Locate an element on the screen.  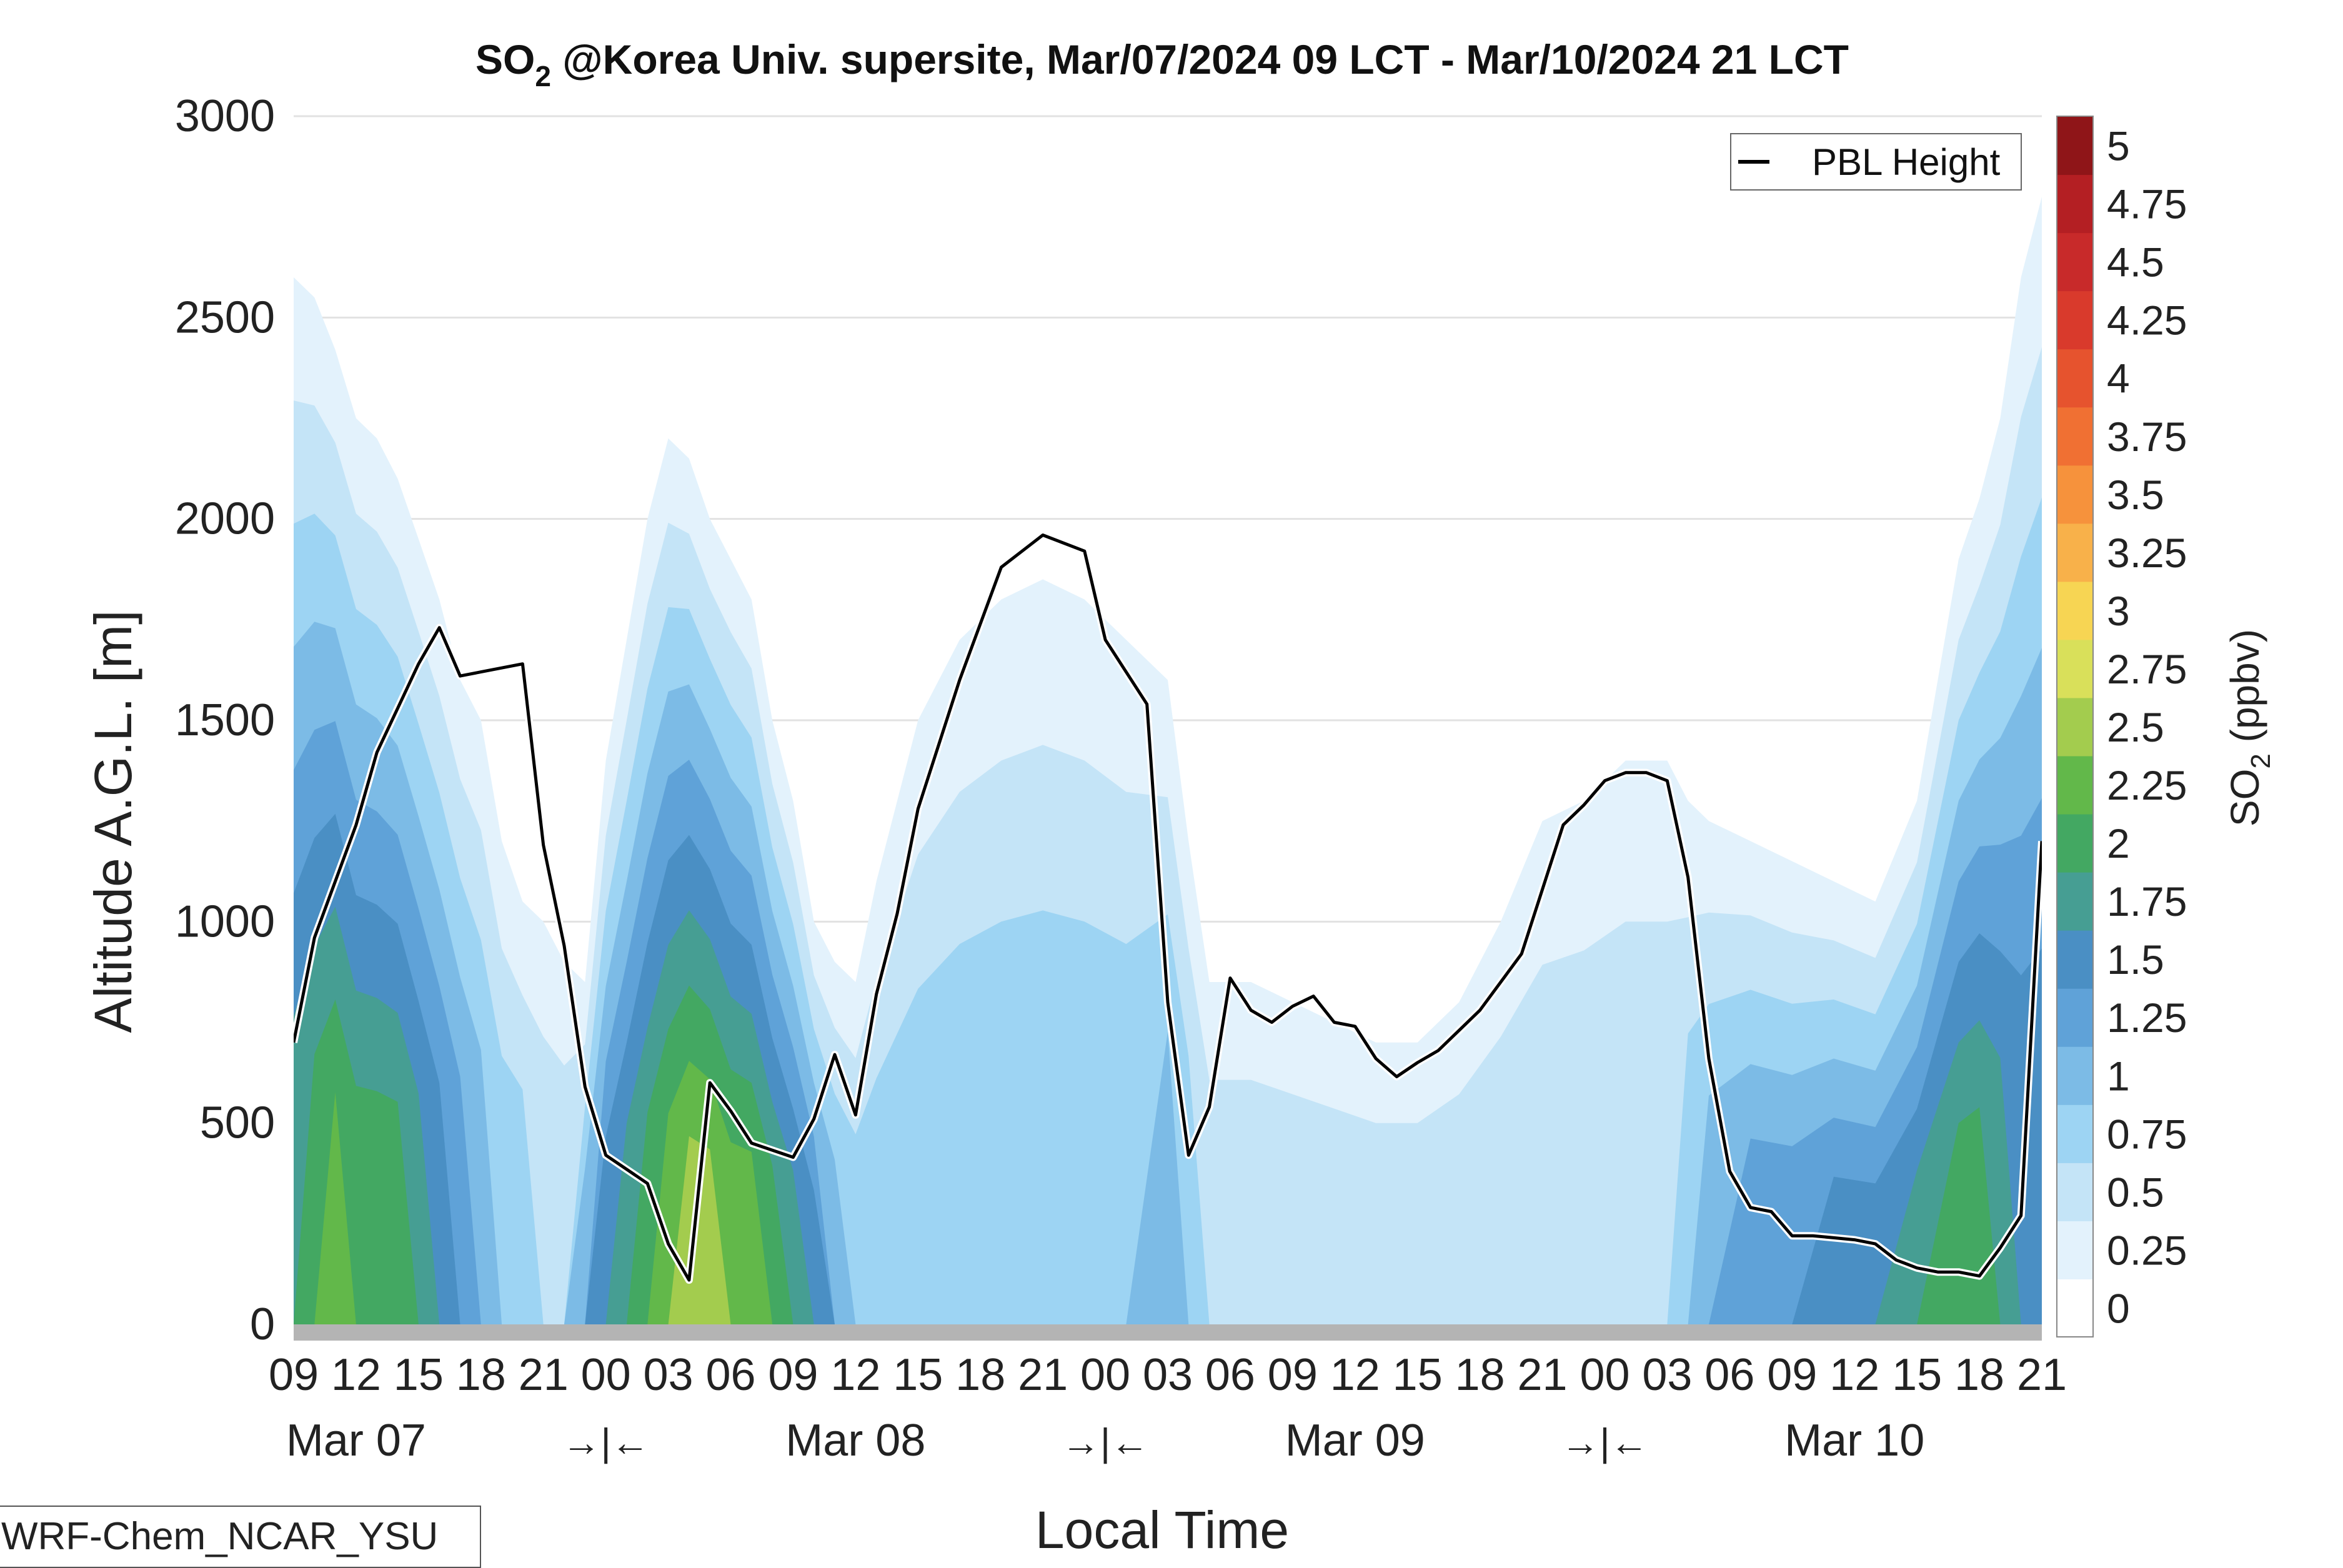
y-tick-label: 2000 is located at coordinates (225, 519).